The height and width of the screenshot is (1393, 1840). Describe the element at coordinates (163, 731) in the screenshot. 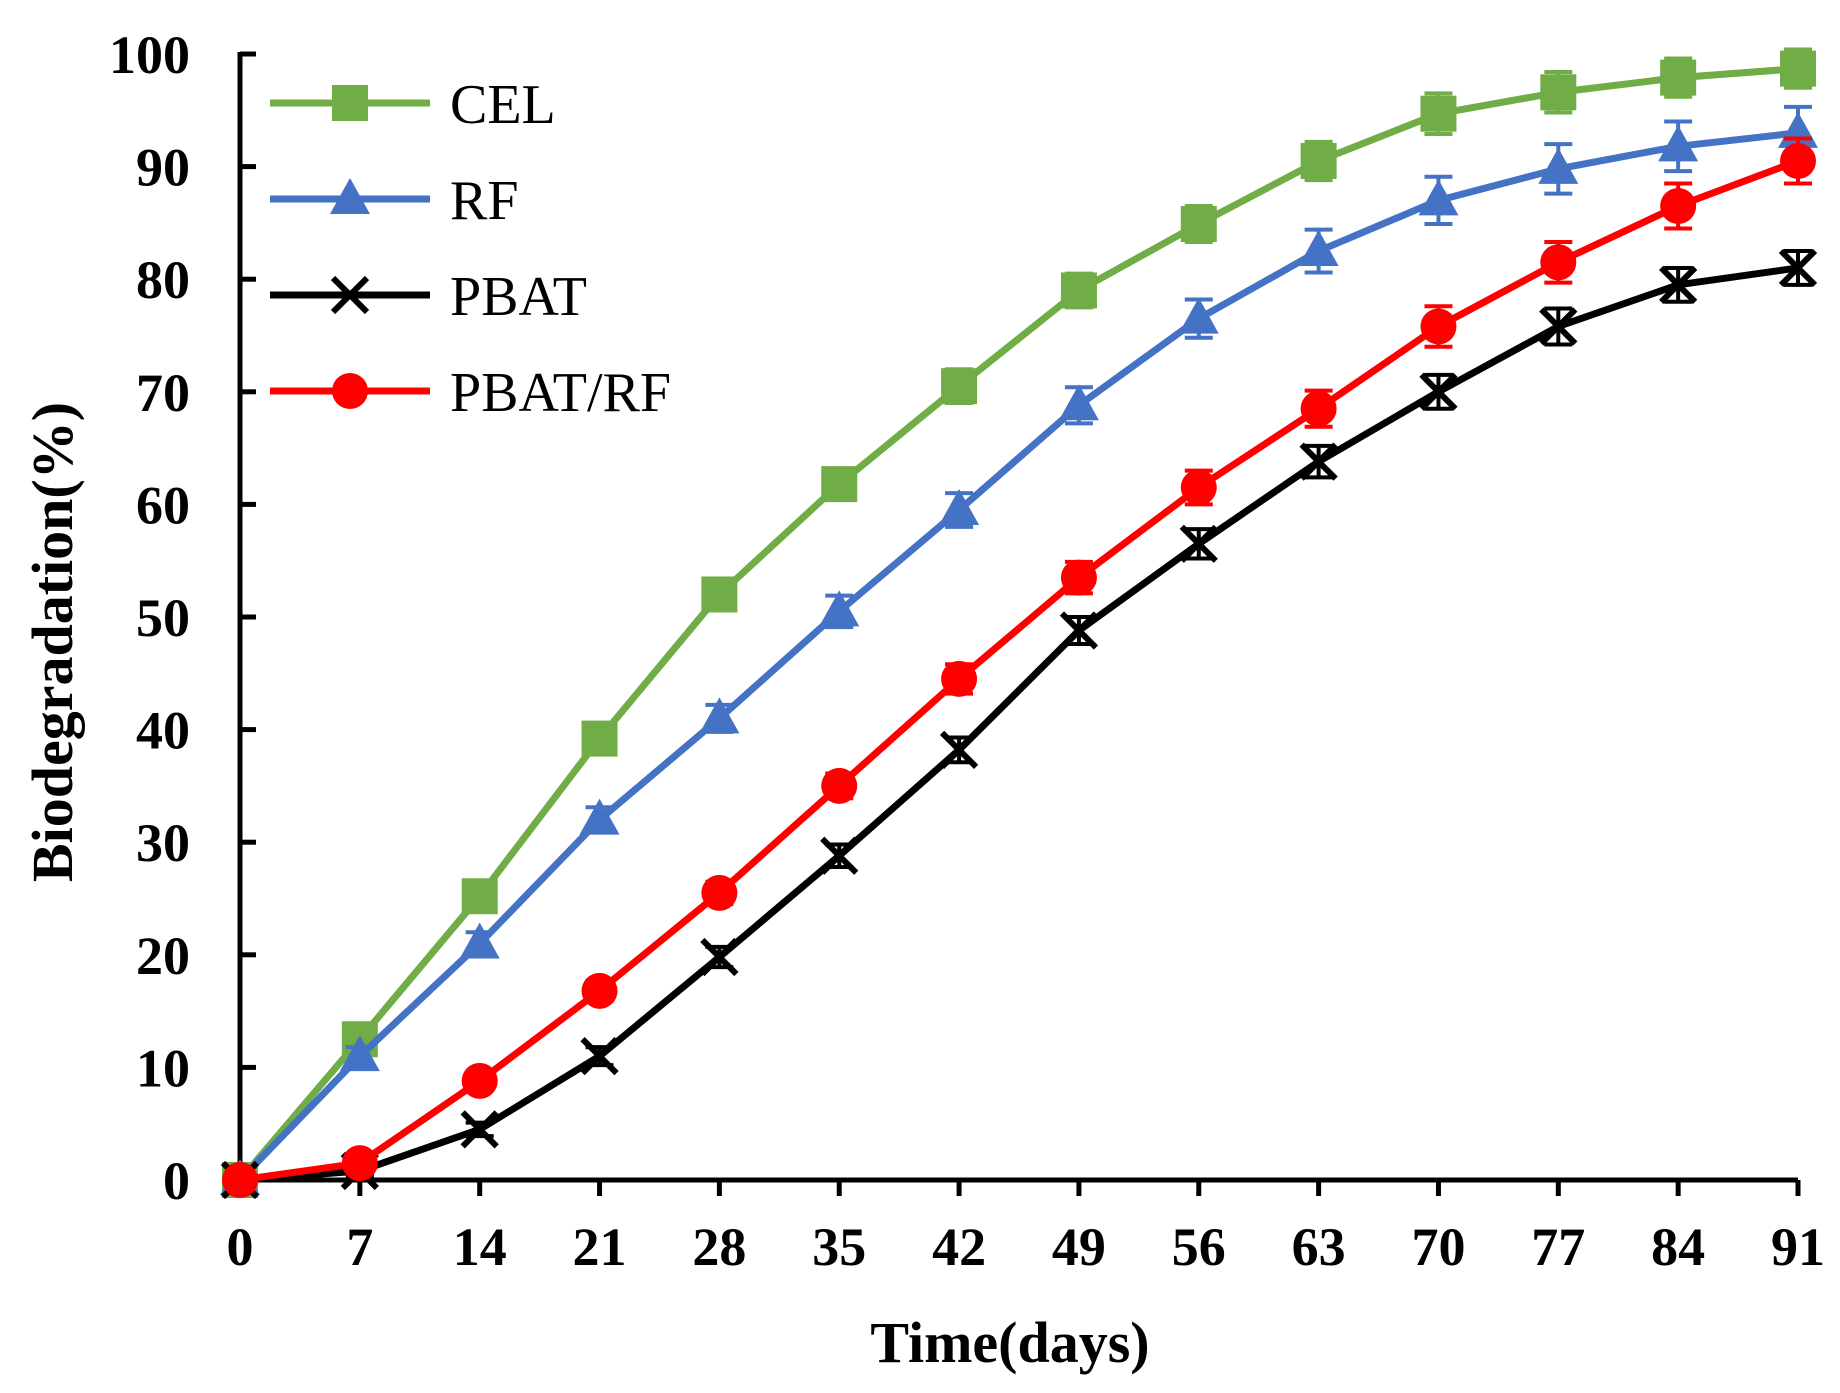

I see `y-tick-label-40: 40` at that location.